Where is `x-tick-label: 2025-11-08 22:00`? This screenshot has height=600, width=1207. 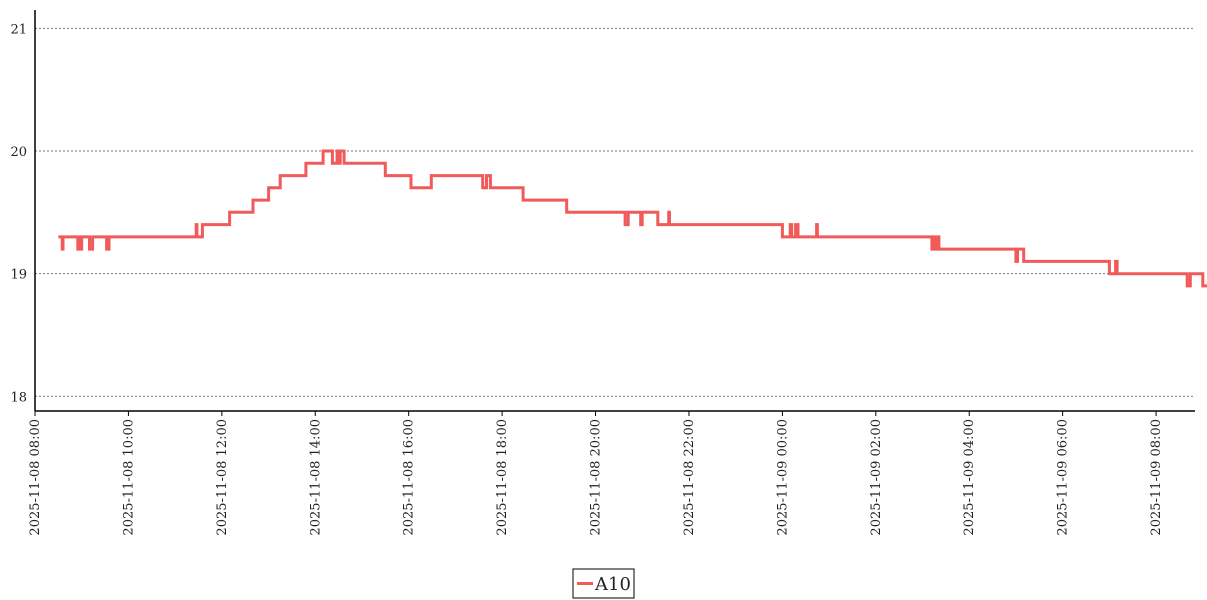 x-tick-label: 2025-11-08 22:00 is located at coordinates (689, 477).